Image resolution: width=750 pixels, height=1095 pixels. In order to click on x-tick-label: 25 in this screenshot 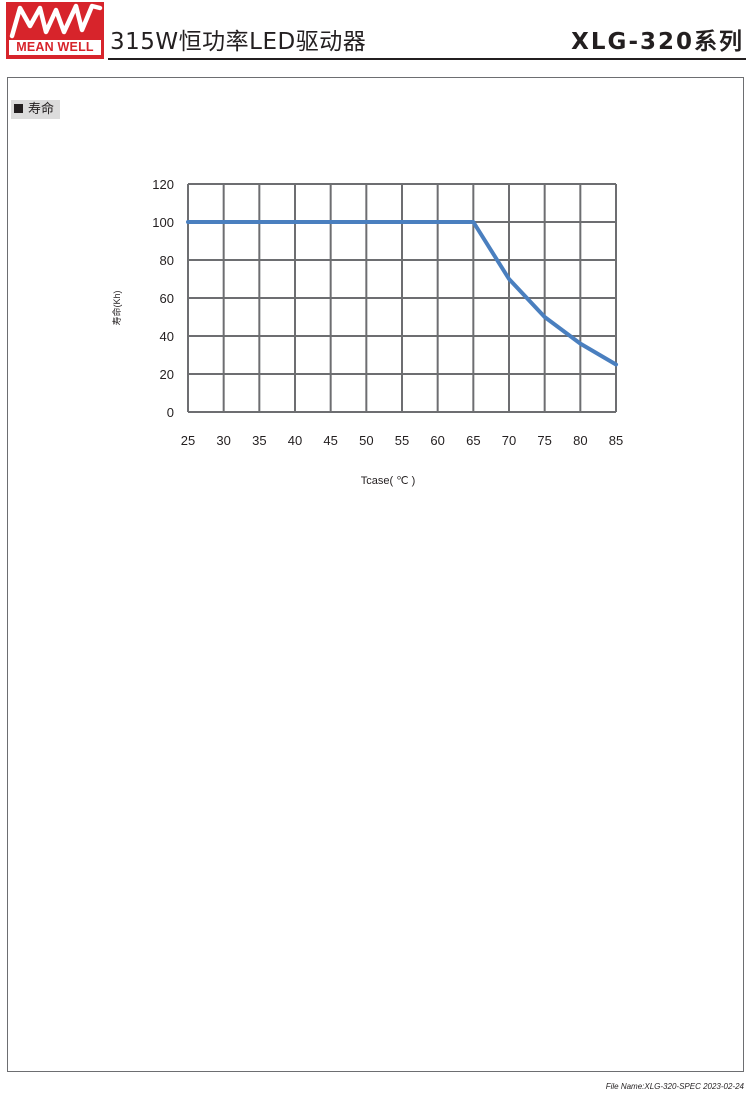, I will do `click(188, 440)`.